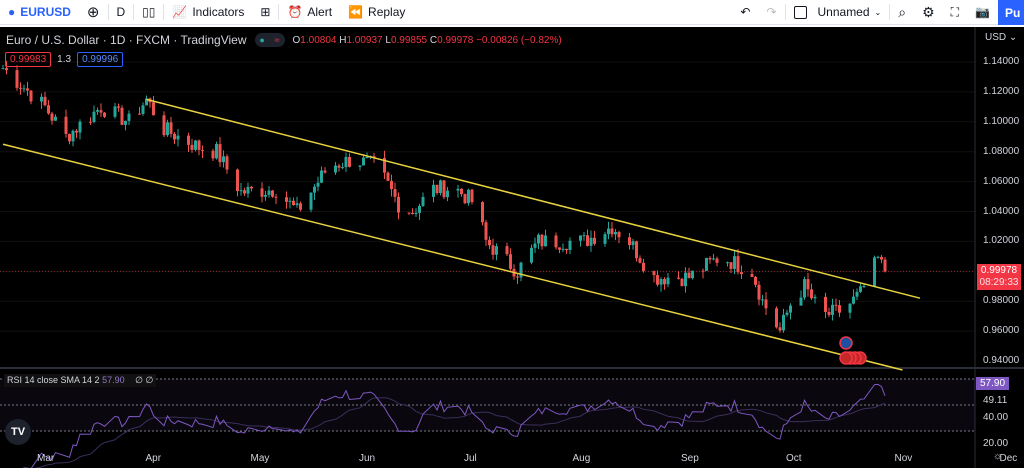 This screenshot has width=1024, height=471. I want to click on tradingview-logo: TV, so click(18, 432).